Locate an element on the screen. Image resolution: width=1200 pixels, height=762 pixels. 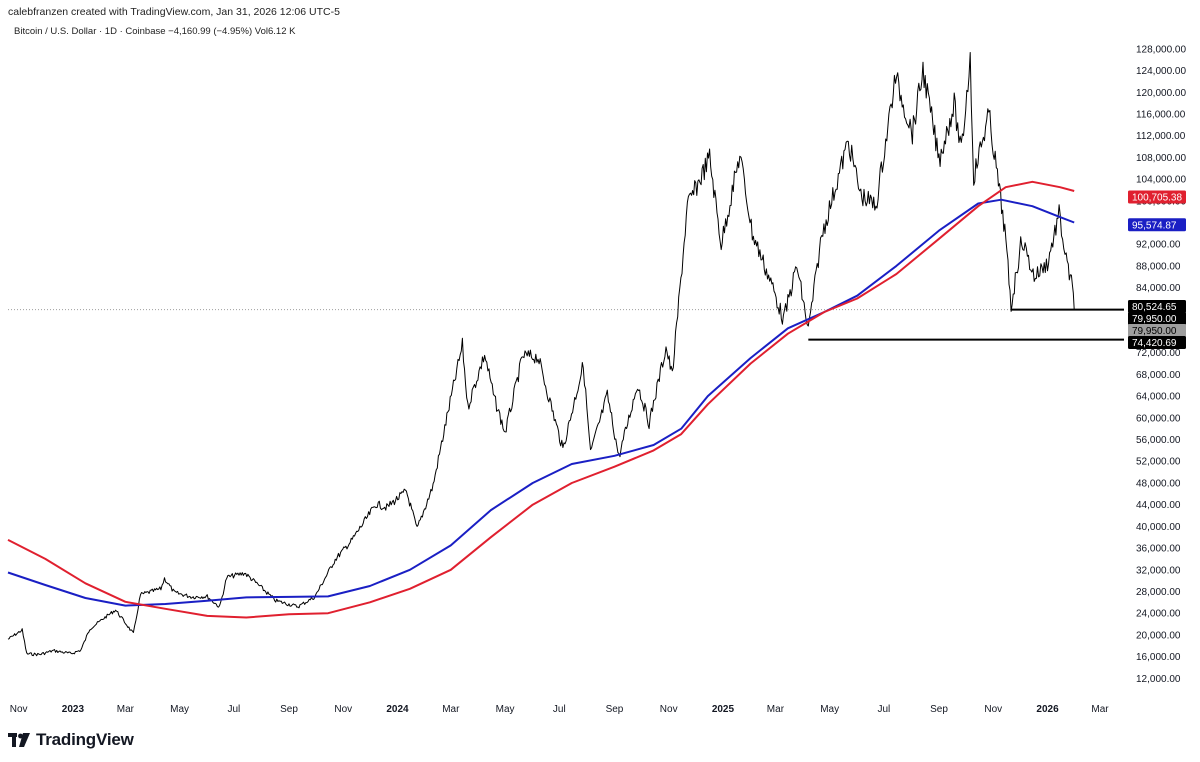
price-badge-label: 100,705.38 is located at coordinates (1157, 197).